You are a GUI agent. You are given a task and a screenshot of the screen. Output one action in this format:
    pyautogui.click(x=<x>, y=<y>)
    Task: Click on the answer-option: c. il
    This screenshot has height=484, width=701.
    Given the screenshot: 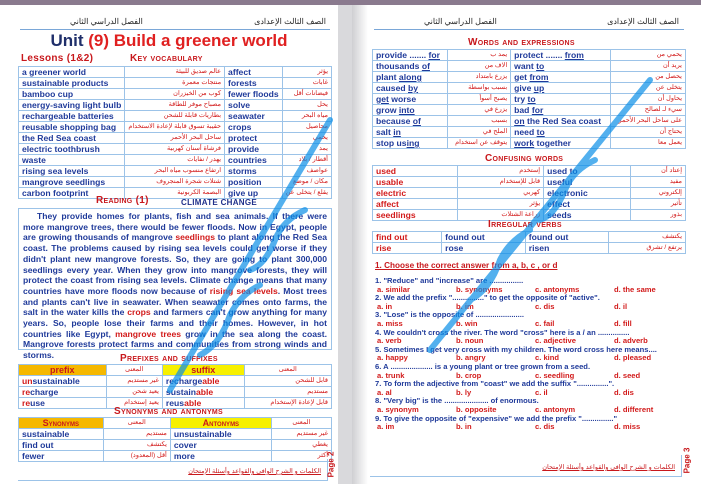 What is the action you would take?
    pyautogui.click(x=541, y=392)
    